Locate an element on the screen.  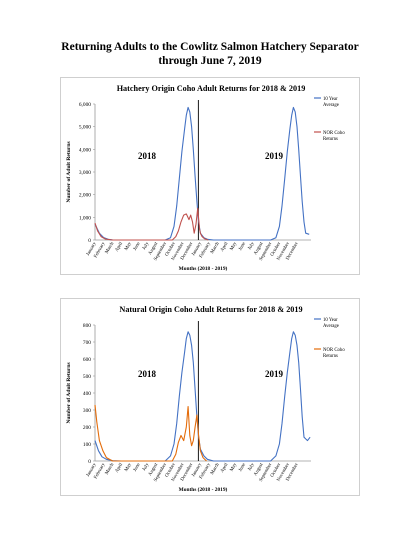
y-tick-label: 5,000 is located at coordinates (85, 128).